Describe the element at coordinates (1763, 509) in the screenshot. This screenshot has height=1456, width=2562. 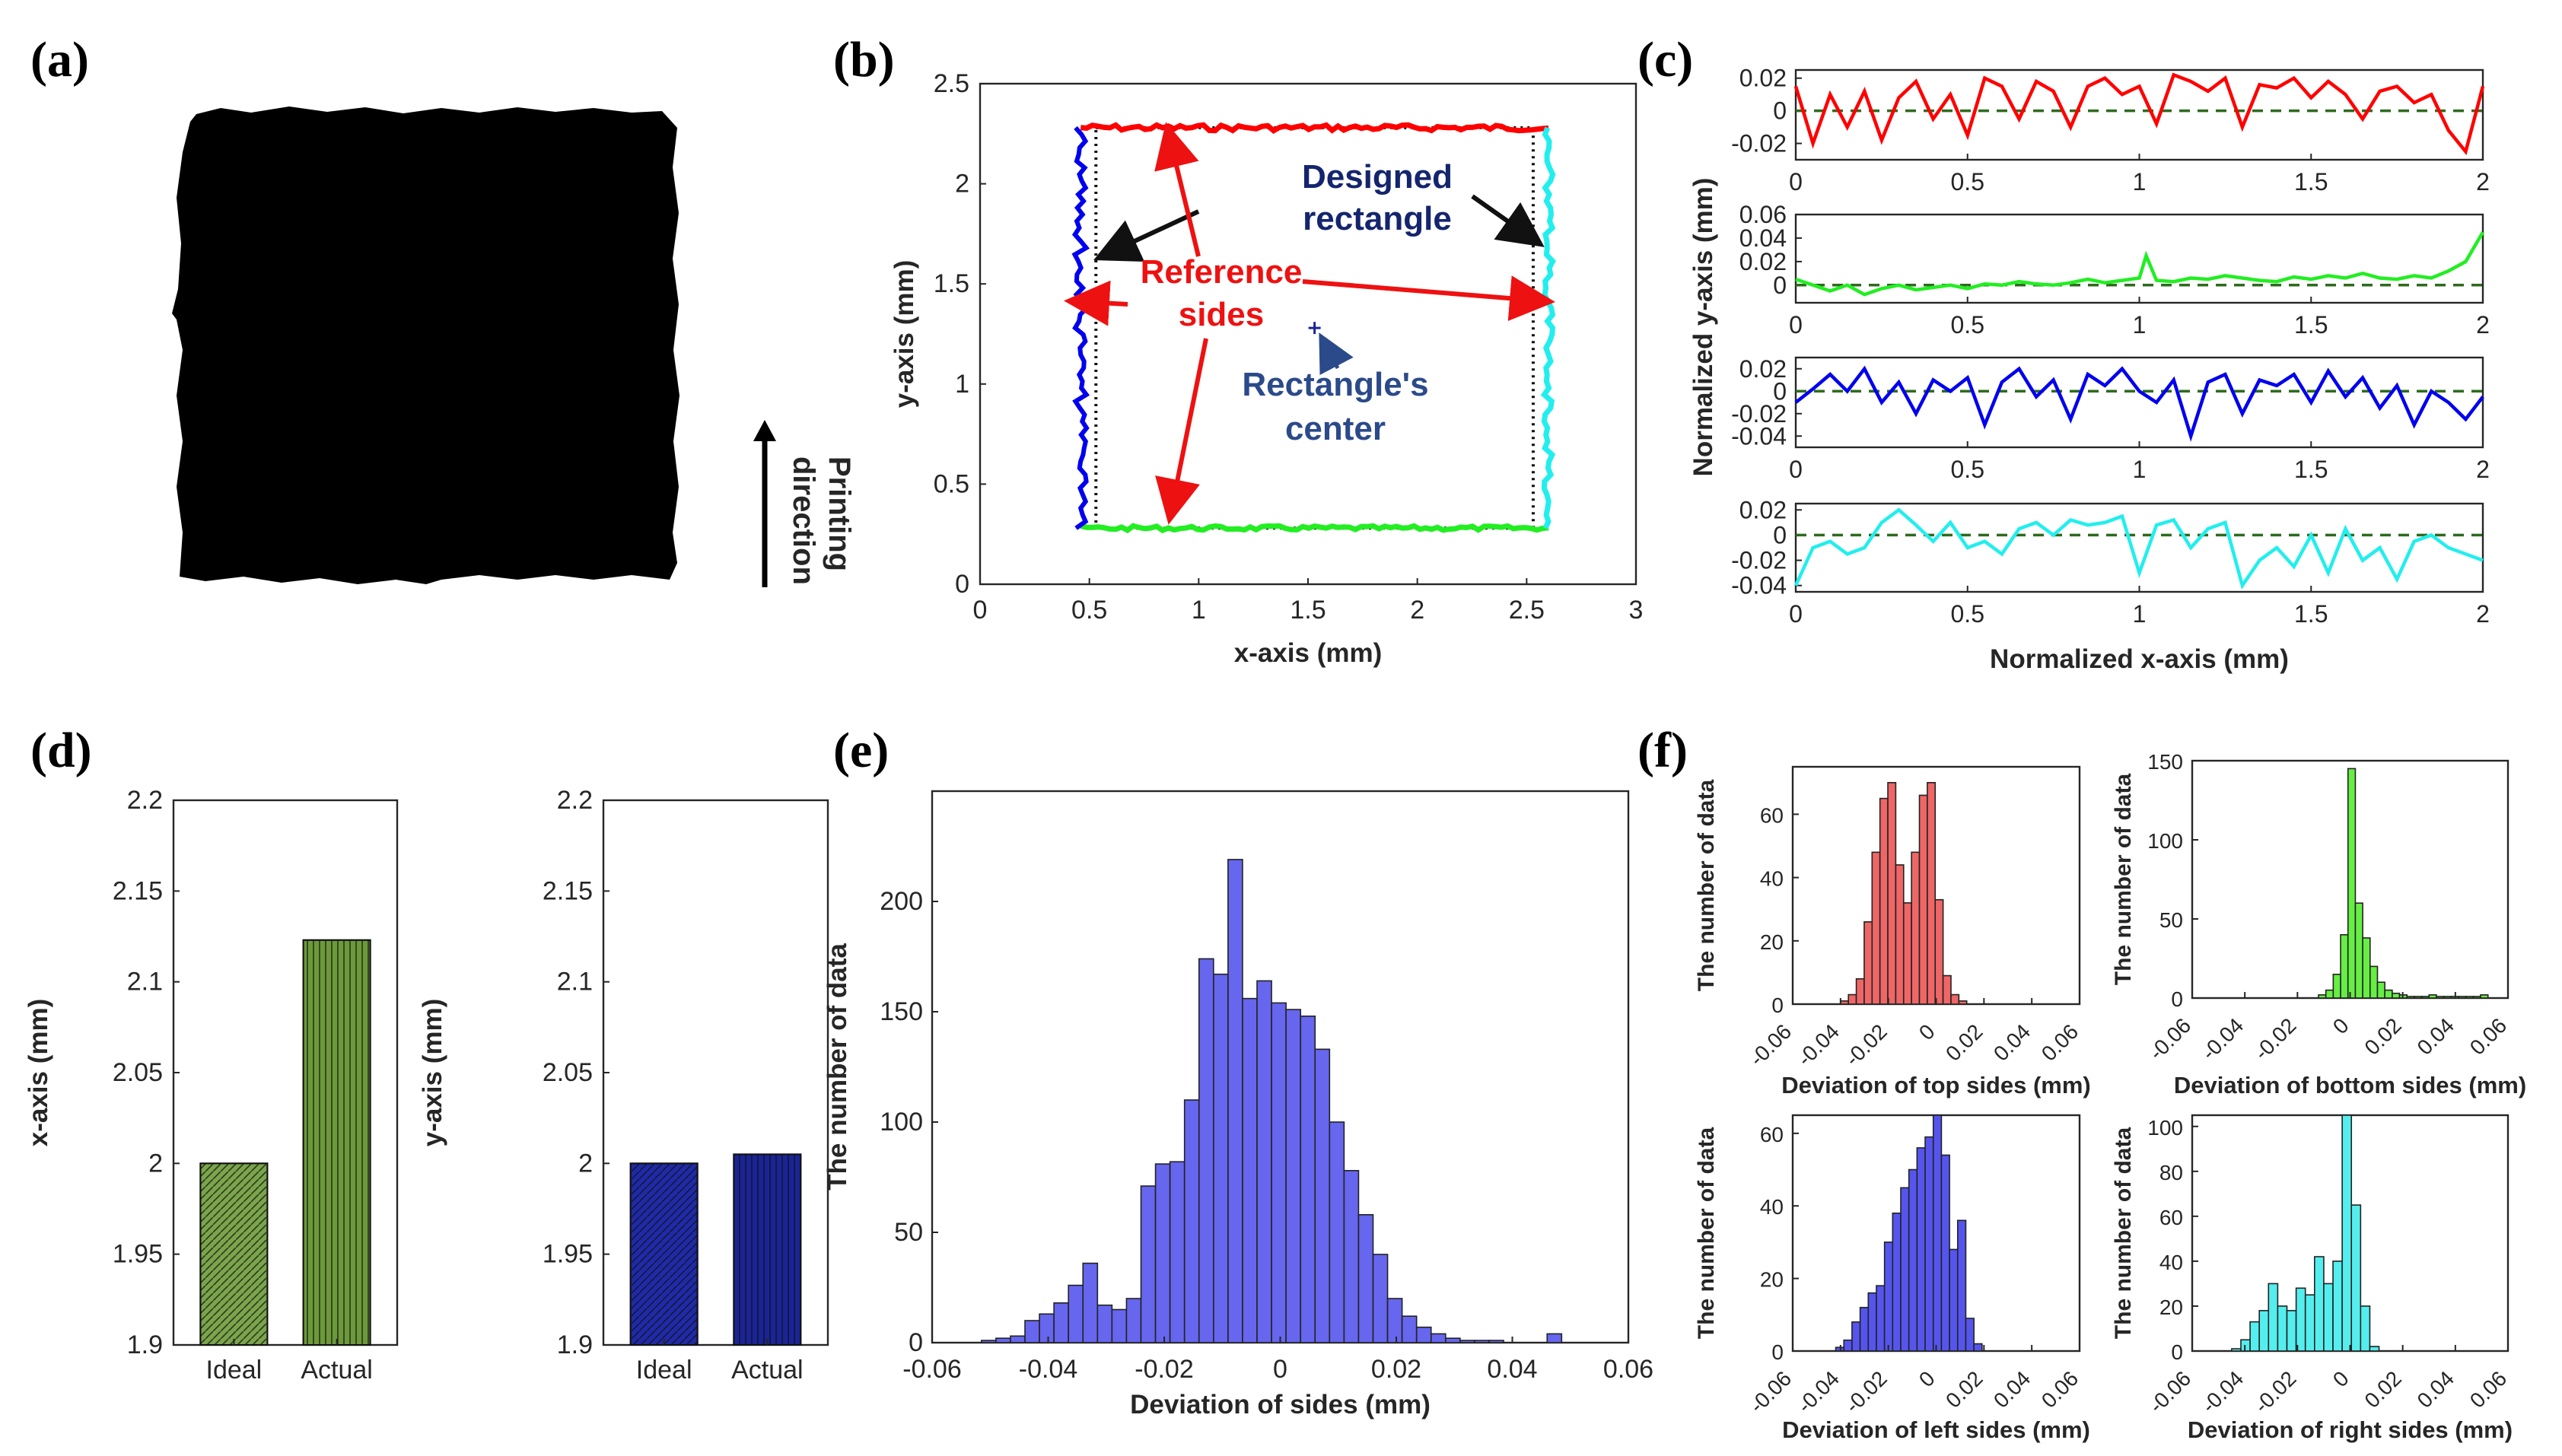
I see `chart-c-right-ytick-label: 0.02` at that location.